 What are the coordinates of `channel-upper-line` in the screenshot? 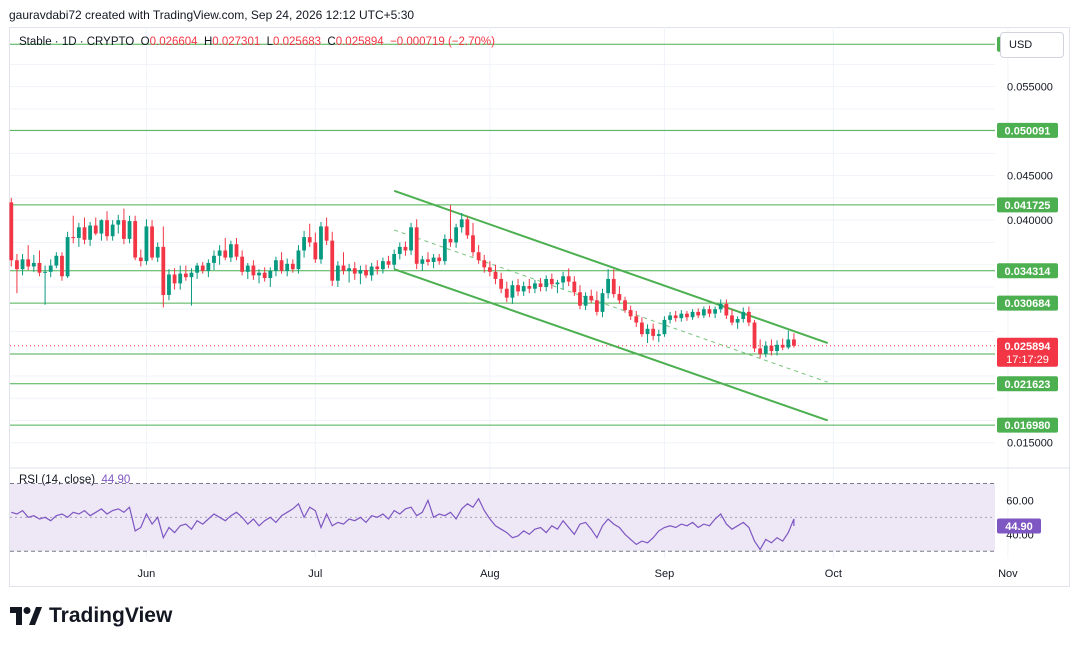 It's located at (611, 266).